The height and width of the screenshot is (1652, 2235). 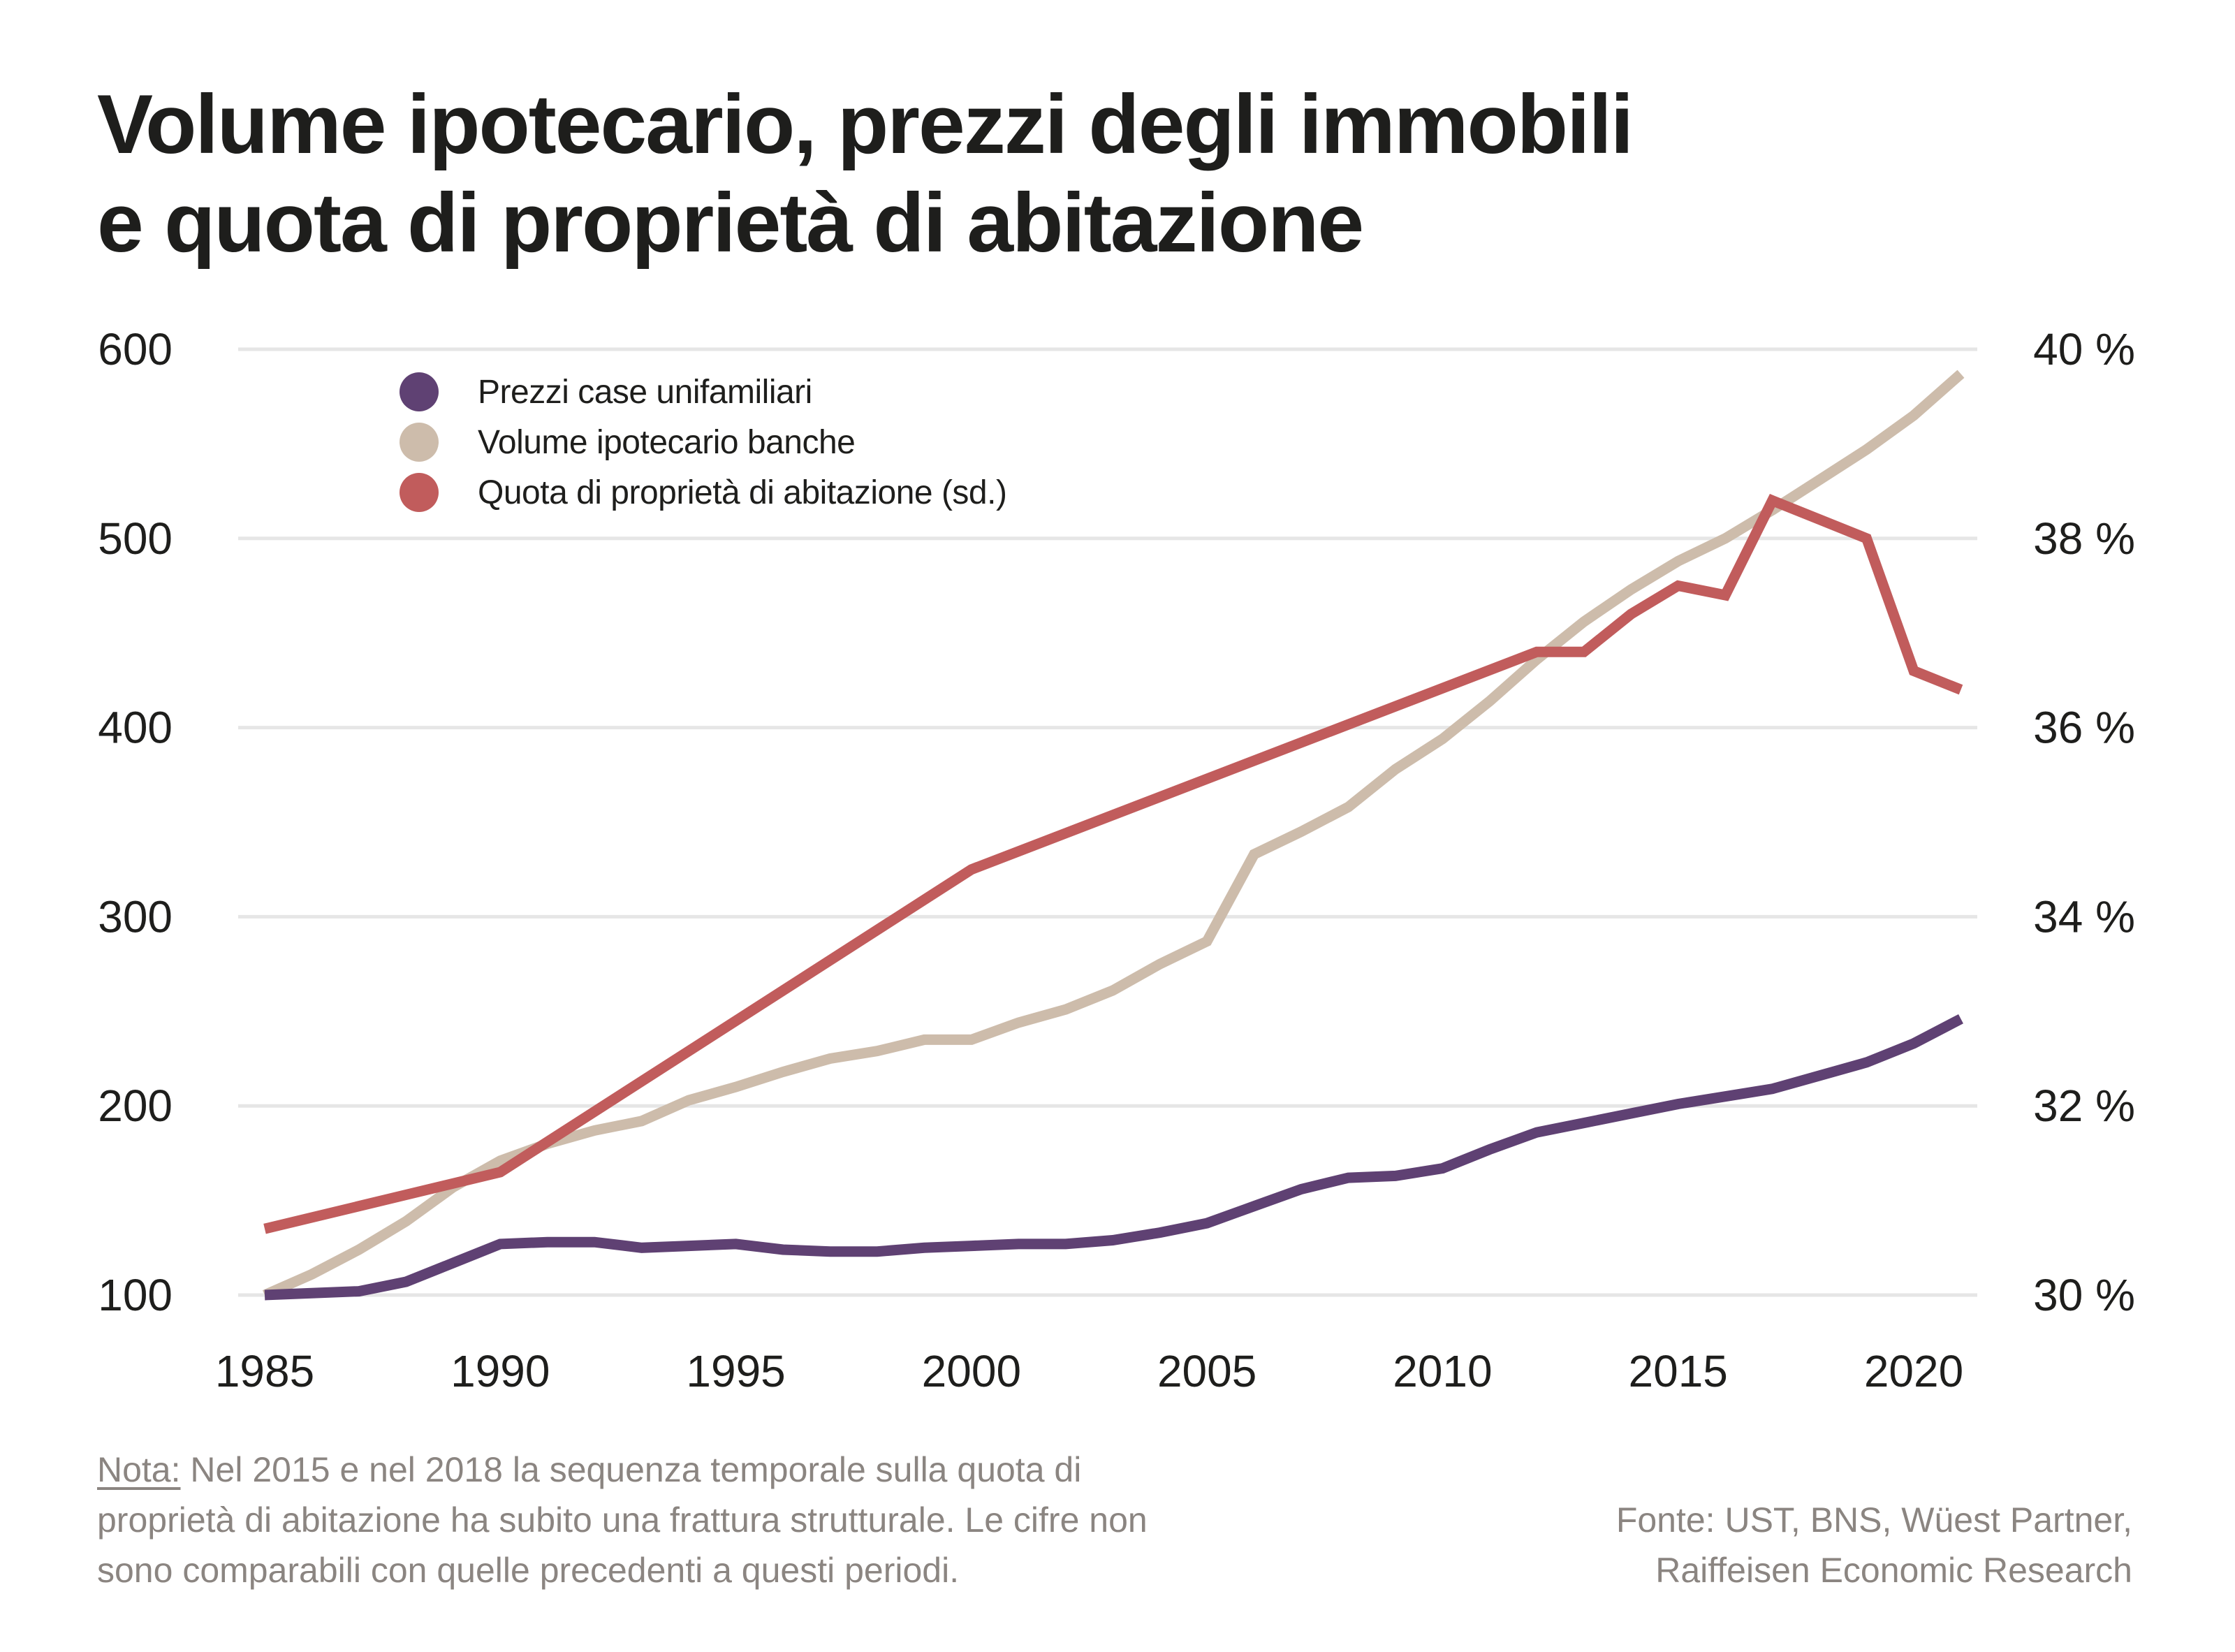 I want to click on x-tick-label: 1985, so click(x=265, y=1371).